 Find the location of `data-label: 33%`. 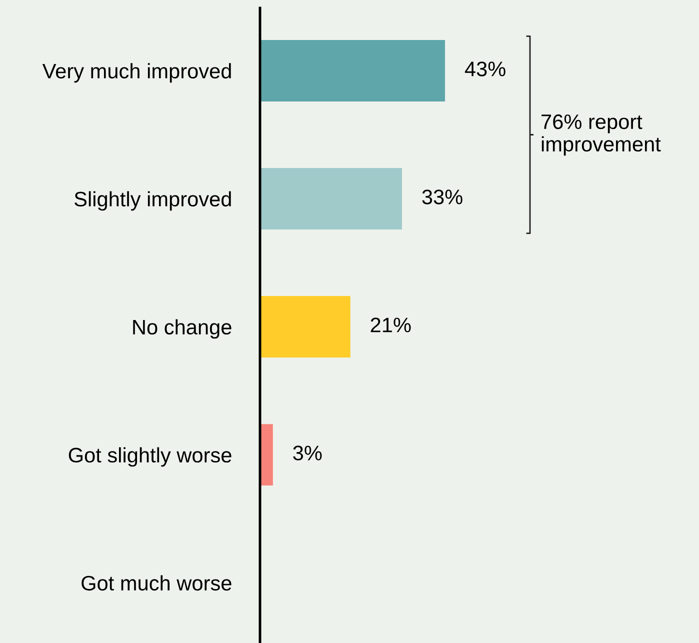

data-label: 33% is located at coordinates (442, 197).